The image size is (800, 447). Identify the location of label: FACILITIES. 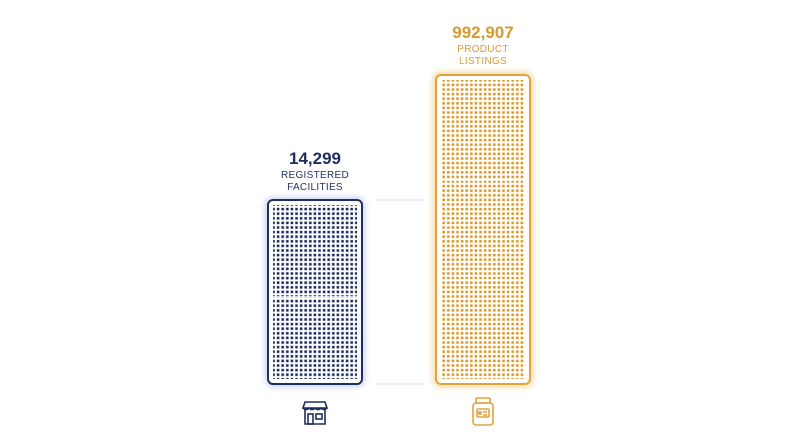
(315, 187).